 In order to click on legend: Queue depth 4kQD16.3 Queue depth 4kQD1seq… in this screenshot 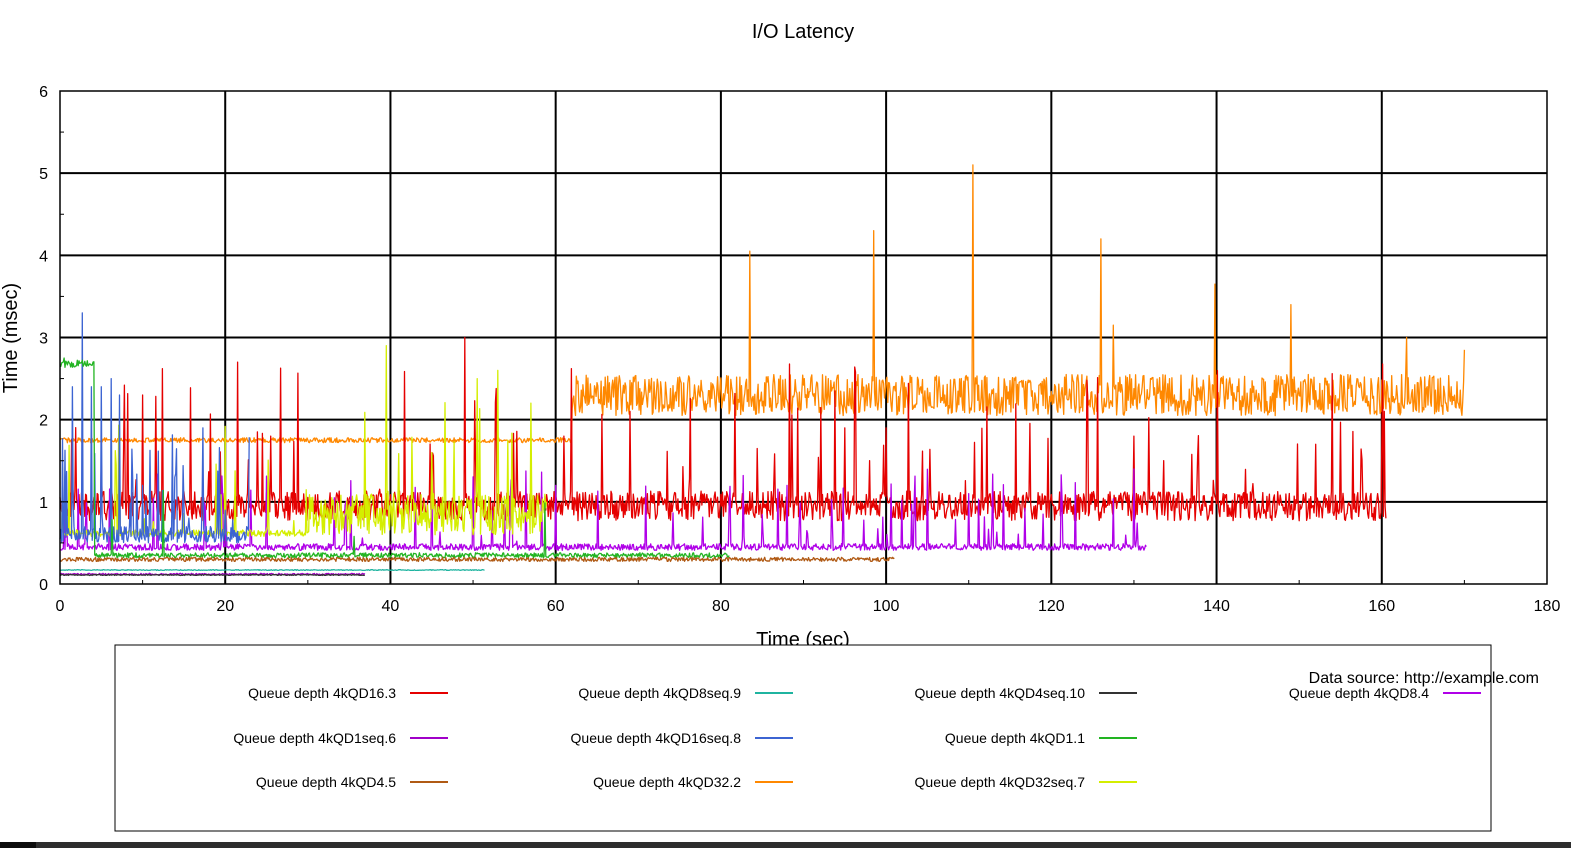, I will do `click(857, 737)`.